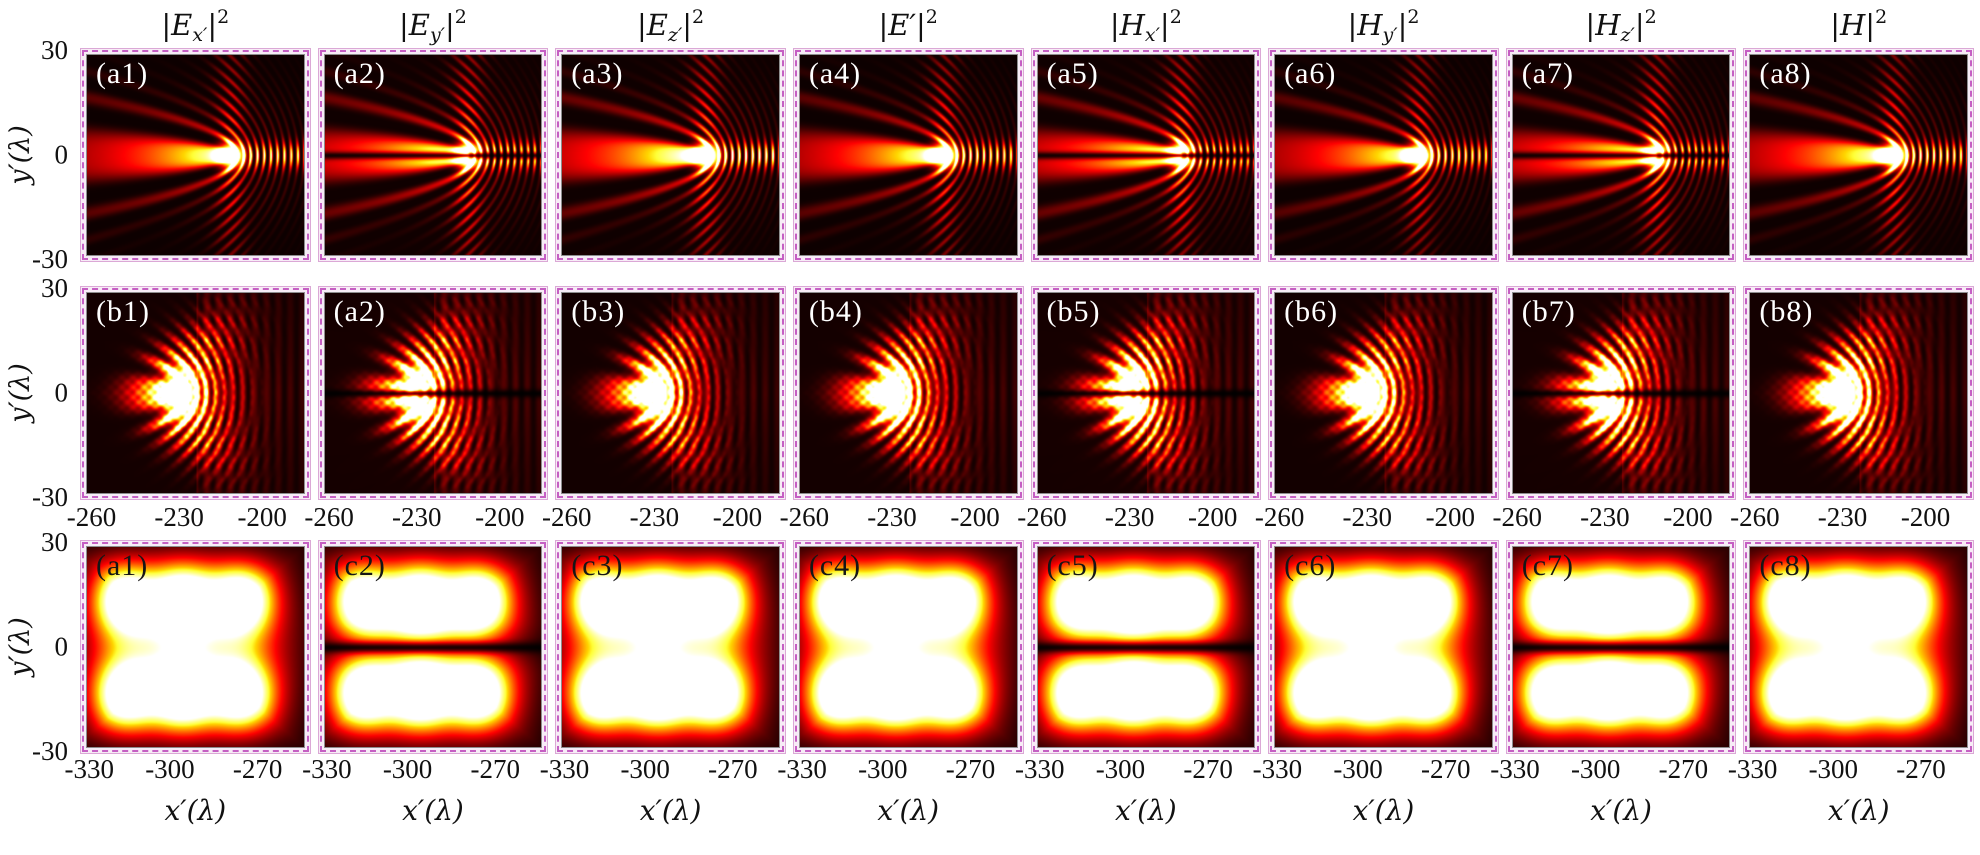  What do you see at coordinates (1146, 393) in the screenshot?
I see `heatmap-canvas-b5` at bounding box center [1146, 393].